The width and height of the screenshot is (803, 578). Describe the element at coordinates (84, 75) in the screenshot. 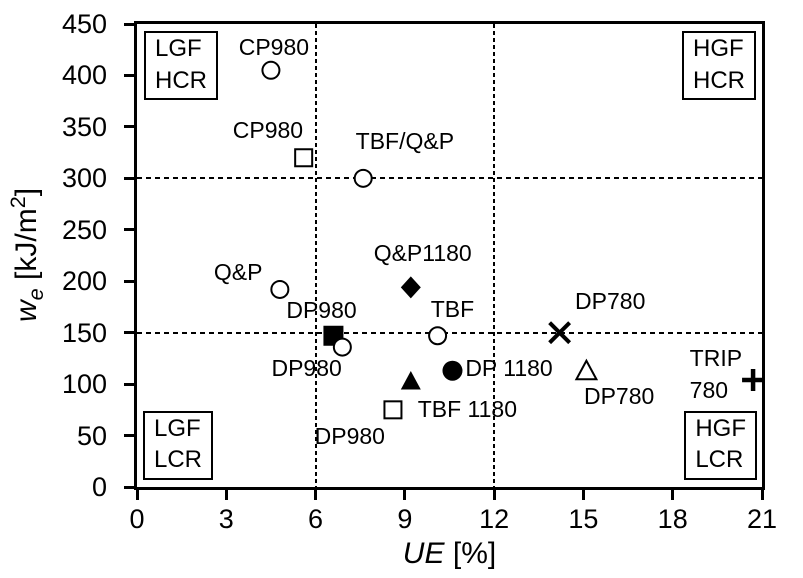

I see `y-tick-label: 400` at that location.